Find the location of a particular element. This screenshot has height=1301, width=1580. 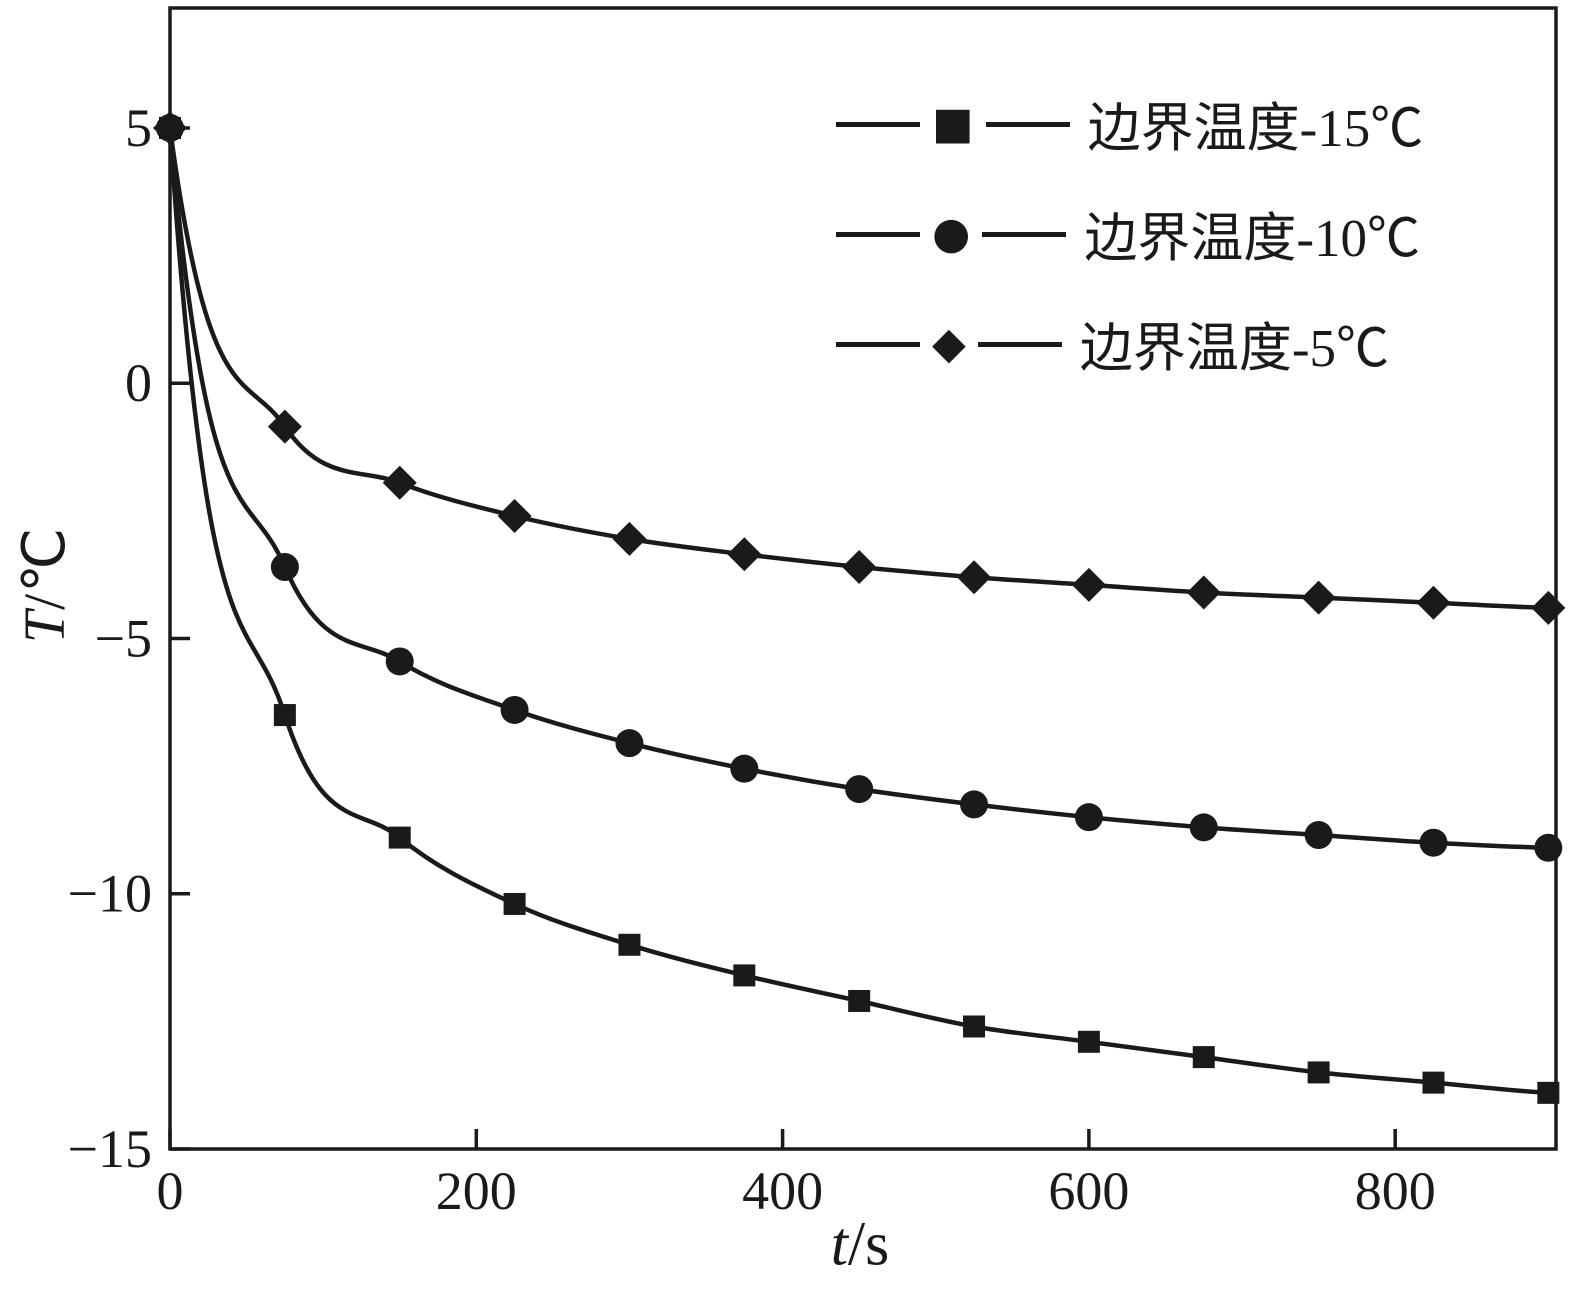

y-axis-label: T/℃ is located at coordinates (44, 585).